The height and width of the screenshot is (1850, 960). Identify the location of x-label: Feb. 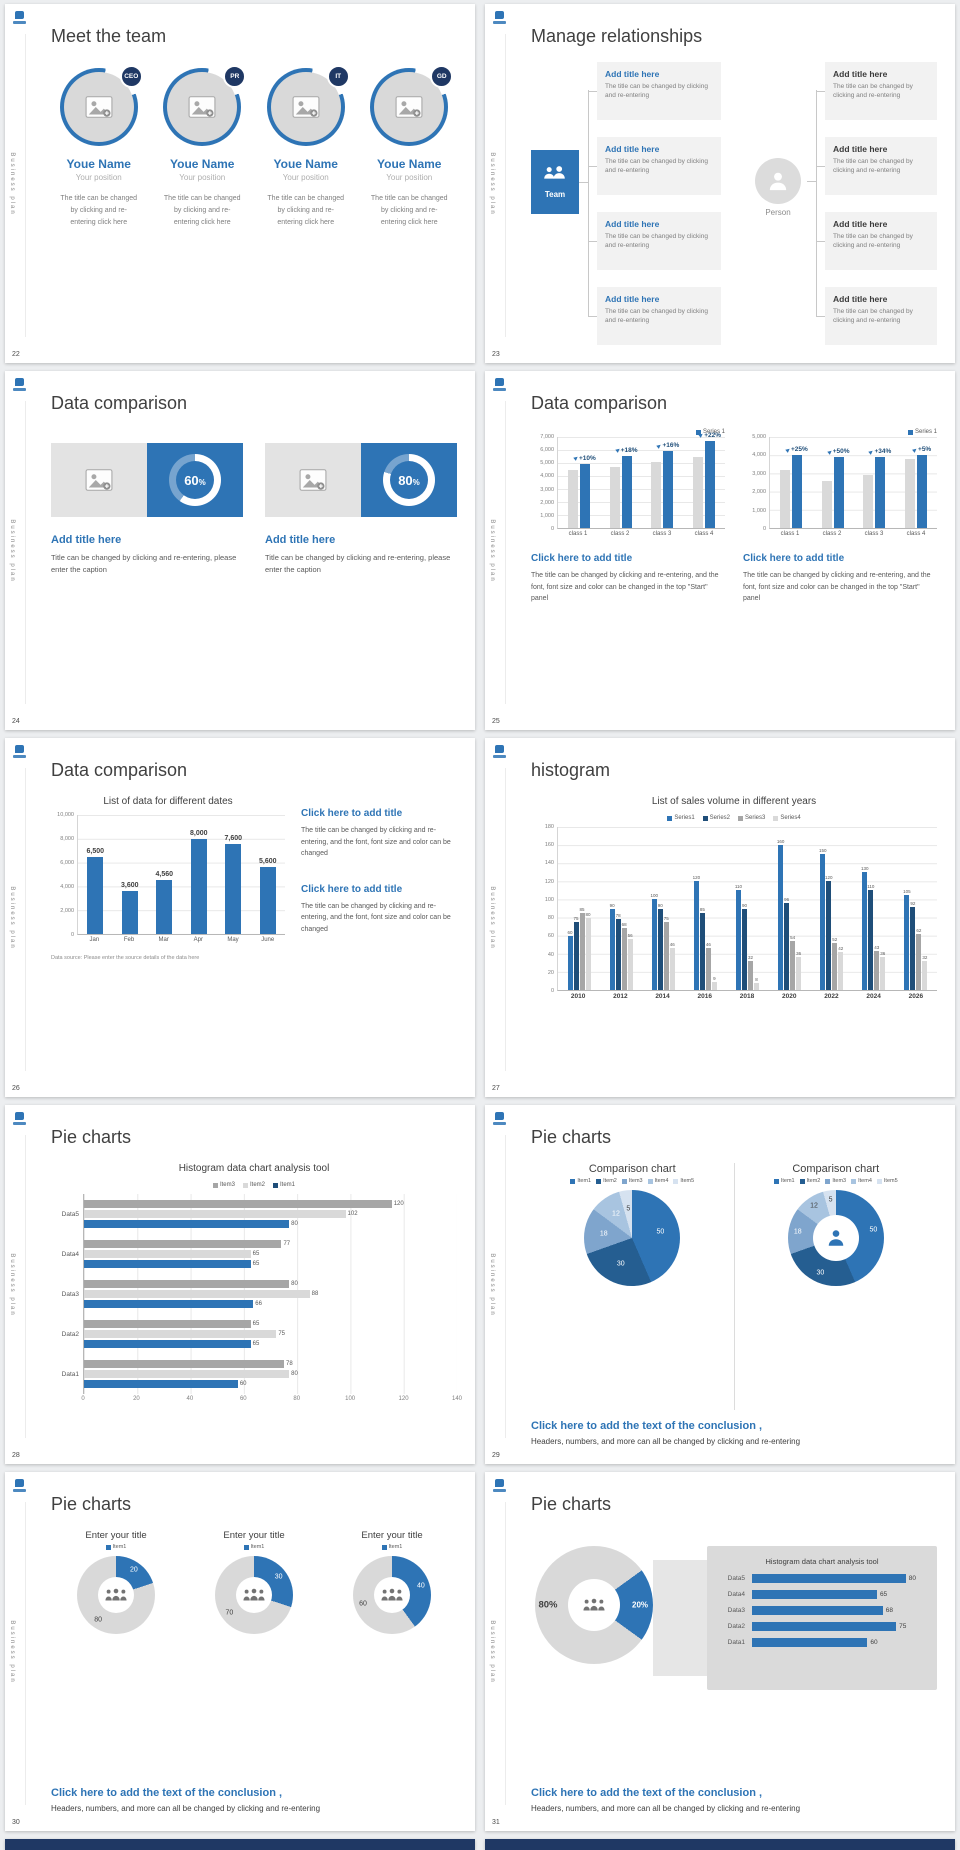
(129, 940).